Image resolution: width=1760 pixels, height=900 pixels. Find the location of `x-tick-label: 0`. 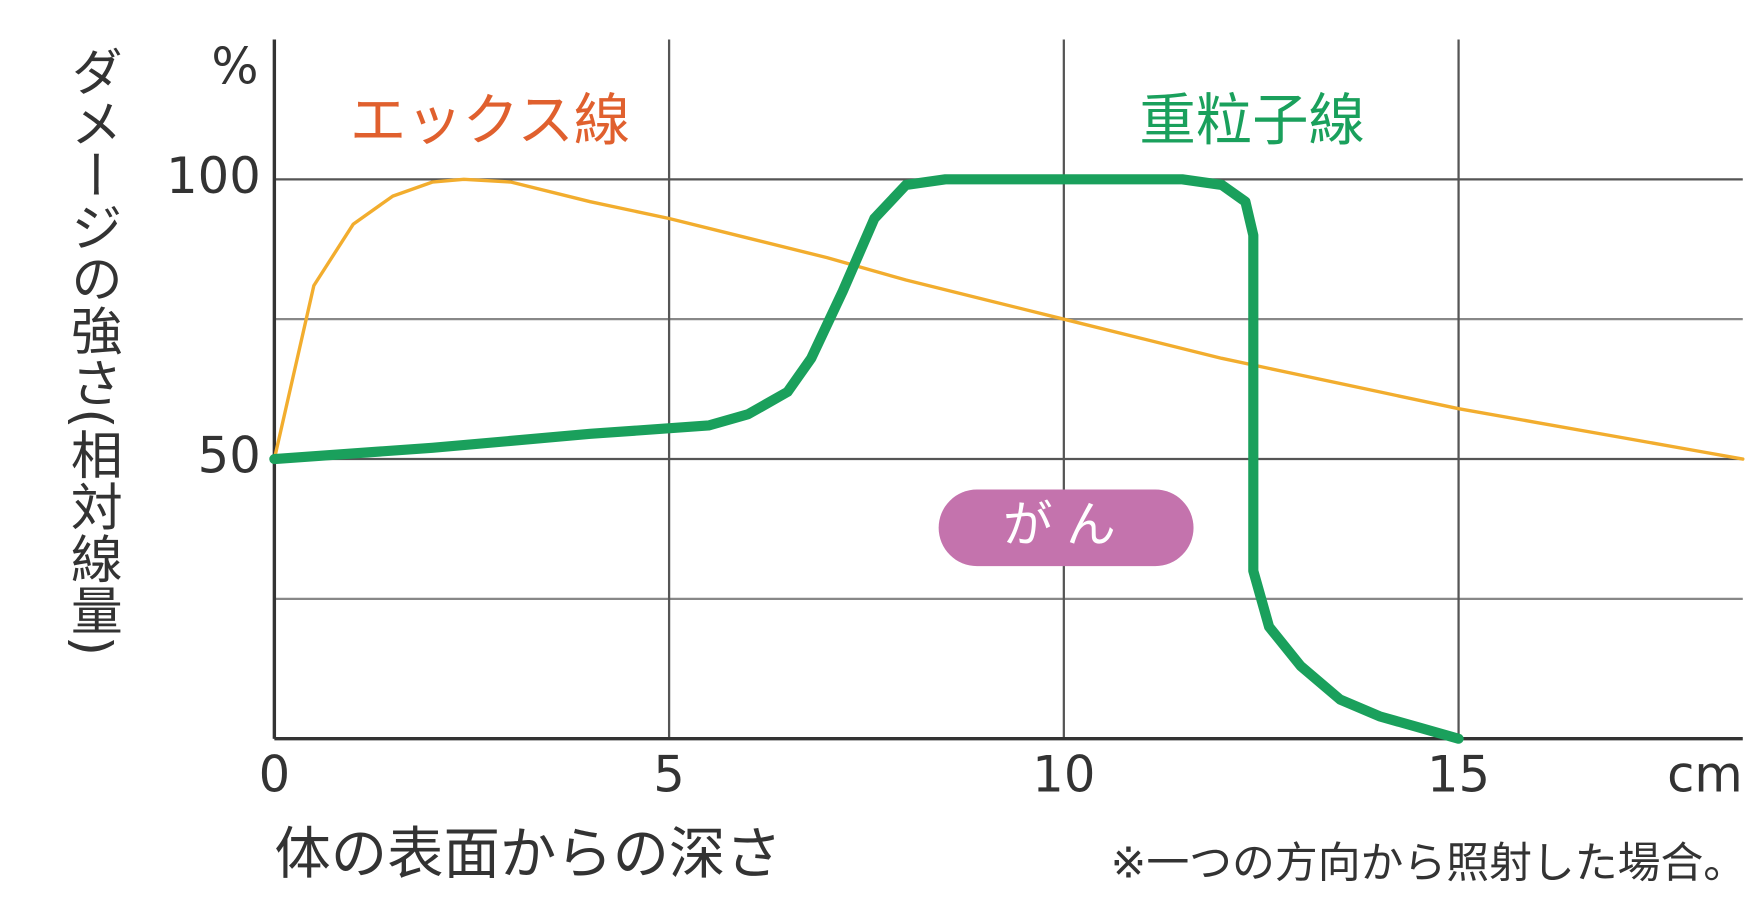

x-tick-label: 0 is located at coordinates (275, 775).